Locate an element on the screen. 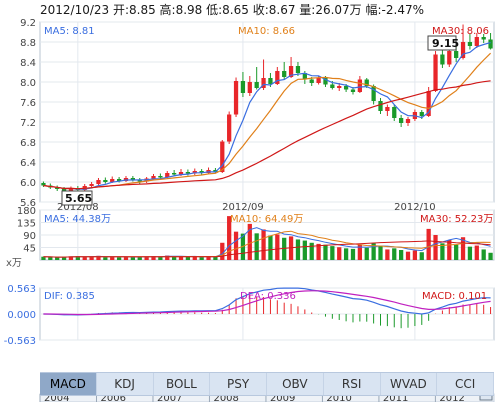 The width and height of the screenshot is (495, 406). price-y-tick: 7.2 is located at coordinates (28, 123).